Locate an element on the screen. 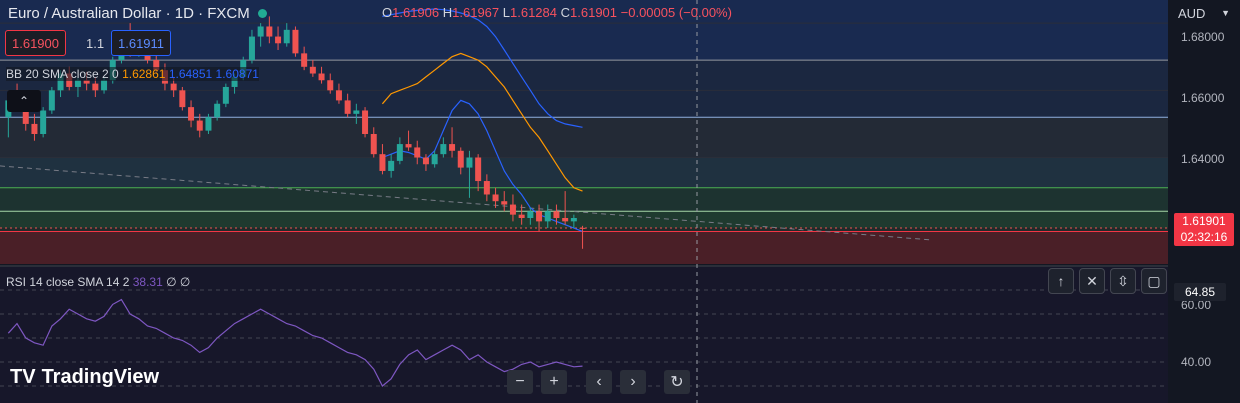  zoom-out-button: − is located at coordinates (520, 382).